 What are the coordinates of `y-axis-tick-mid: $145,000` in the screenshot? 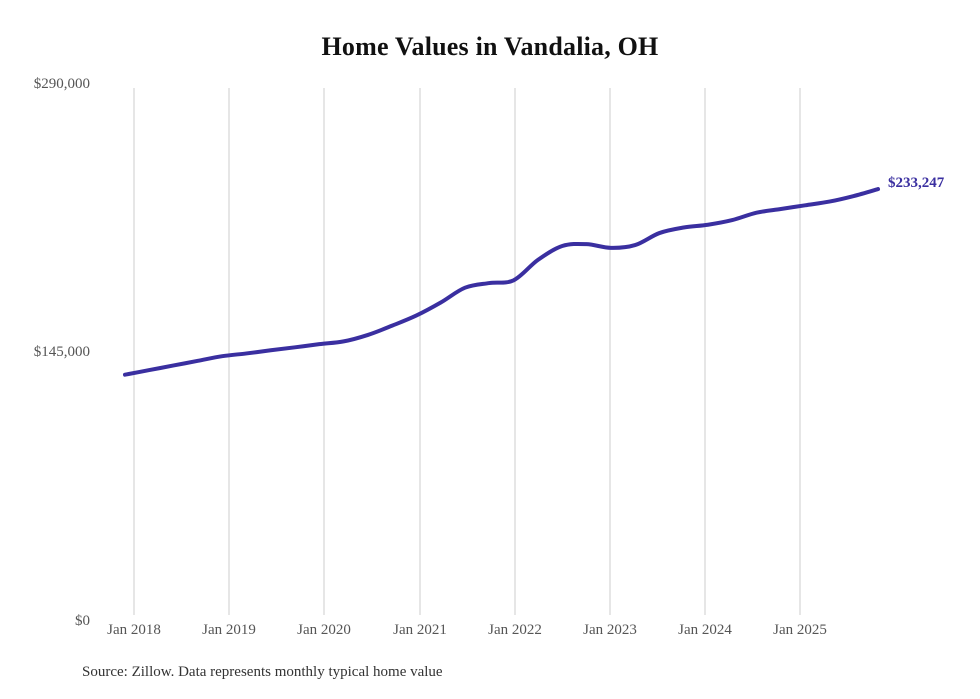 It's located at (61, 352).